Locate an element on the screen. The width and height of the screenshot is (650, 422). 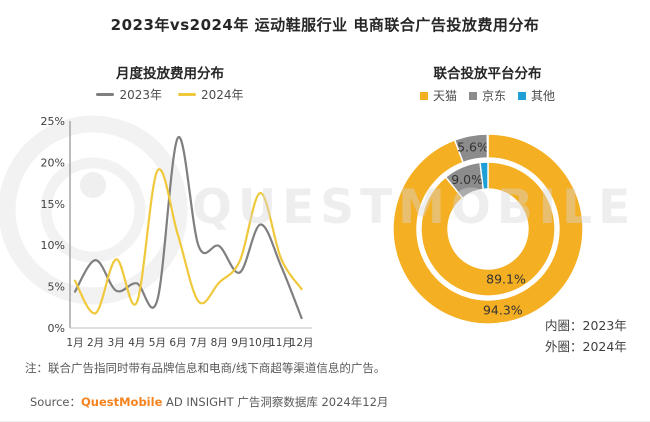
donut-segment-inner-天猫 is located at coordinates (488, 229).